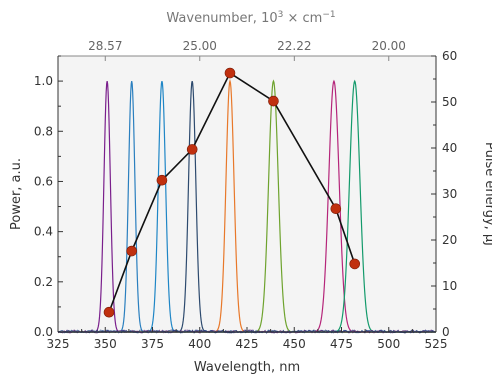 This screenshot has width=492, height=376. What do you see at coordinates (273, 101) in the screenshot?
I see `pulse-energy-point-439nm` at bounding box center [273, 101].